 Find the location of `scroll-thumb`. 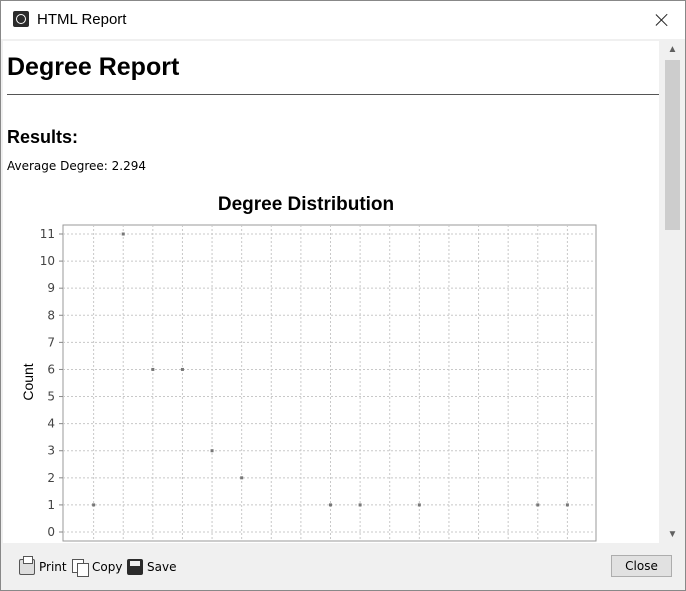

scroll-thumb is located at coordinates (672, 145).